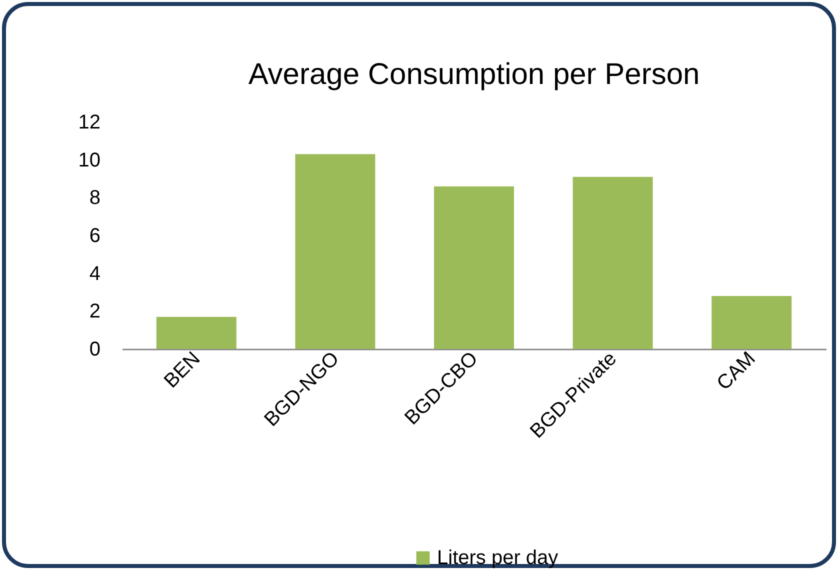  Describe the element at coordinates (94, 198) in the screenshot. I see `y-tick-label: 8` at that location.